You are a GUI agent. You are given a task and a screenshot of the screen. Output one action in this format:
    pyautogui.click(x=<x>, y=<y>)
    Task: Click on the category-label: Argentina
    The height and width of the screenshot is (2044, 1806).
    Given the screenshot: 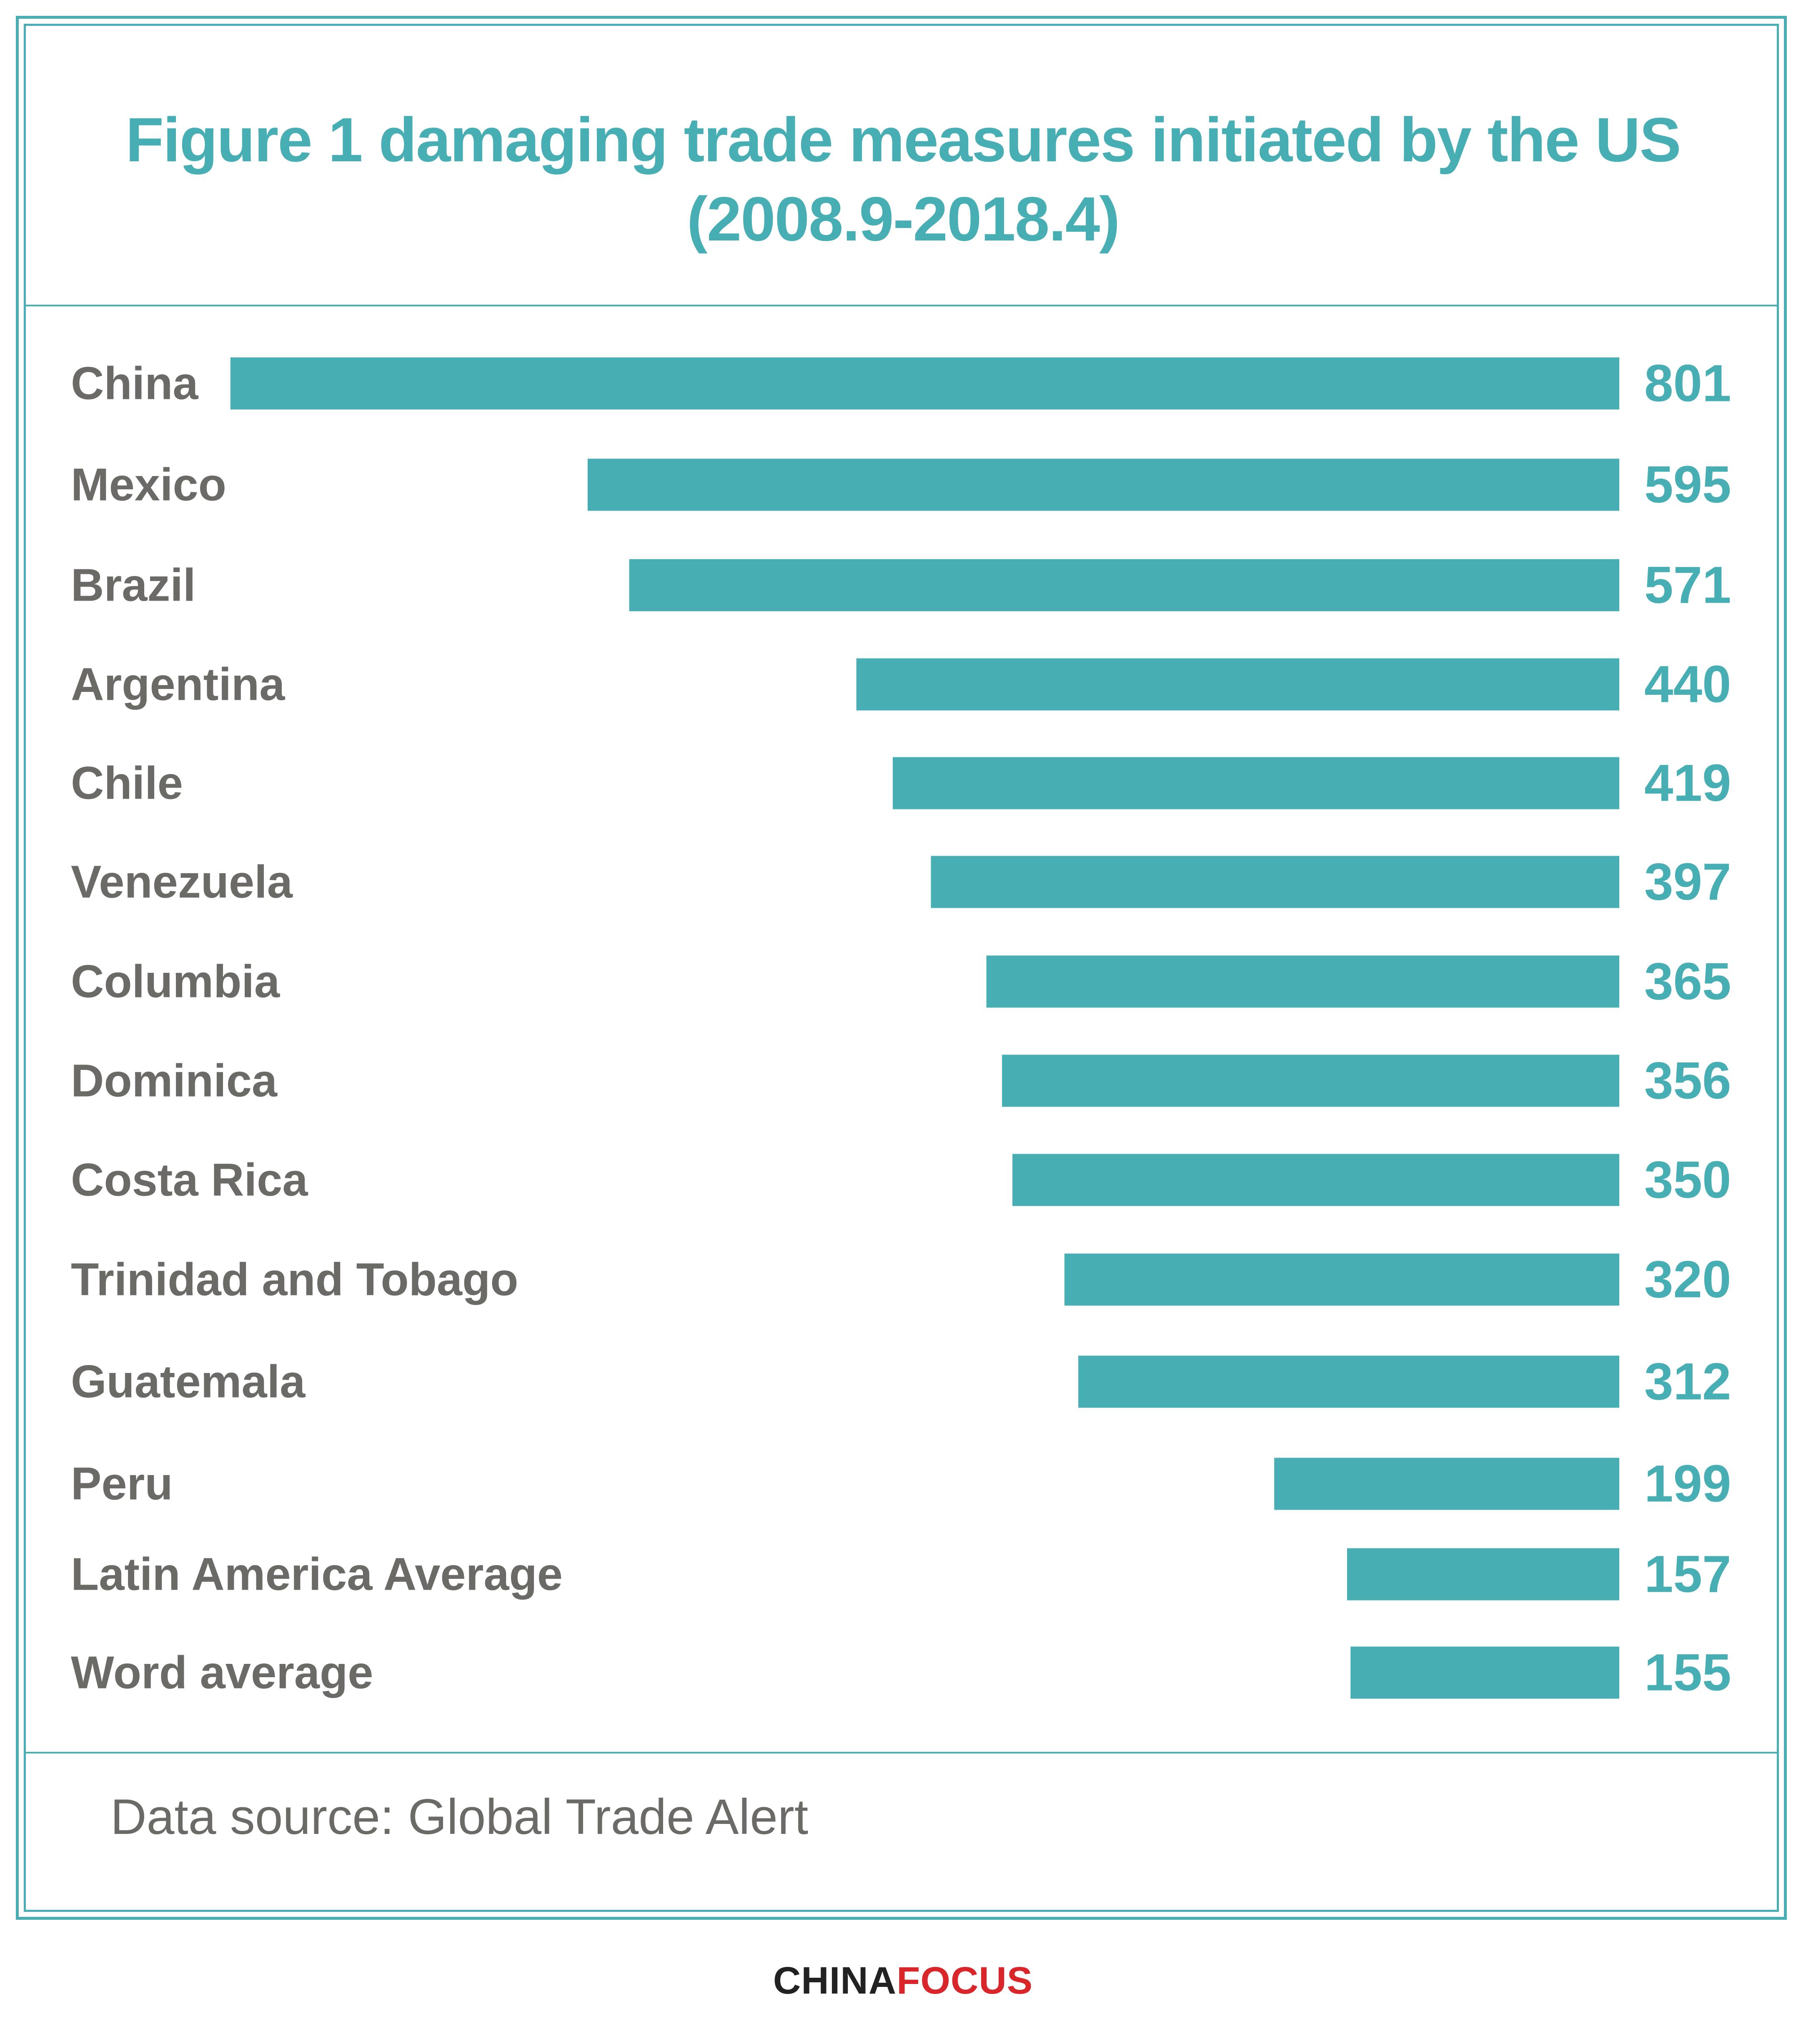 What is the action you would take?
    pyautogui.click(x=178, y=685)
    